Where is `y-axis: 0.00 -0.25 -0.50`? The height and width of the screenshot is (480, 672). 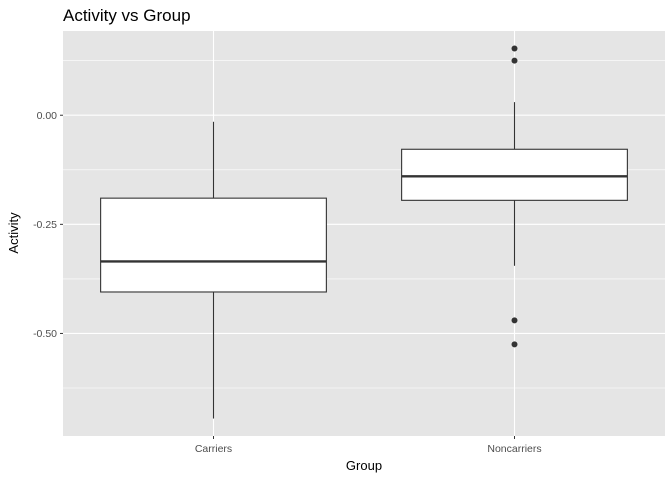
y-axis: 0.00 -0.25 -0.50 is located at coordinates (48, 225).